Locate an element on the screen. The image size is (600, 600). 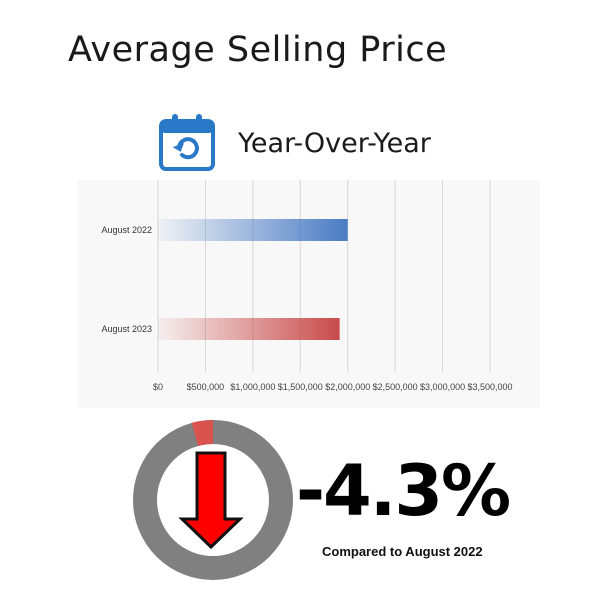
category-label: August 2023 is located at coordinates (126, 329).